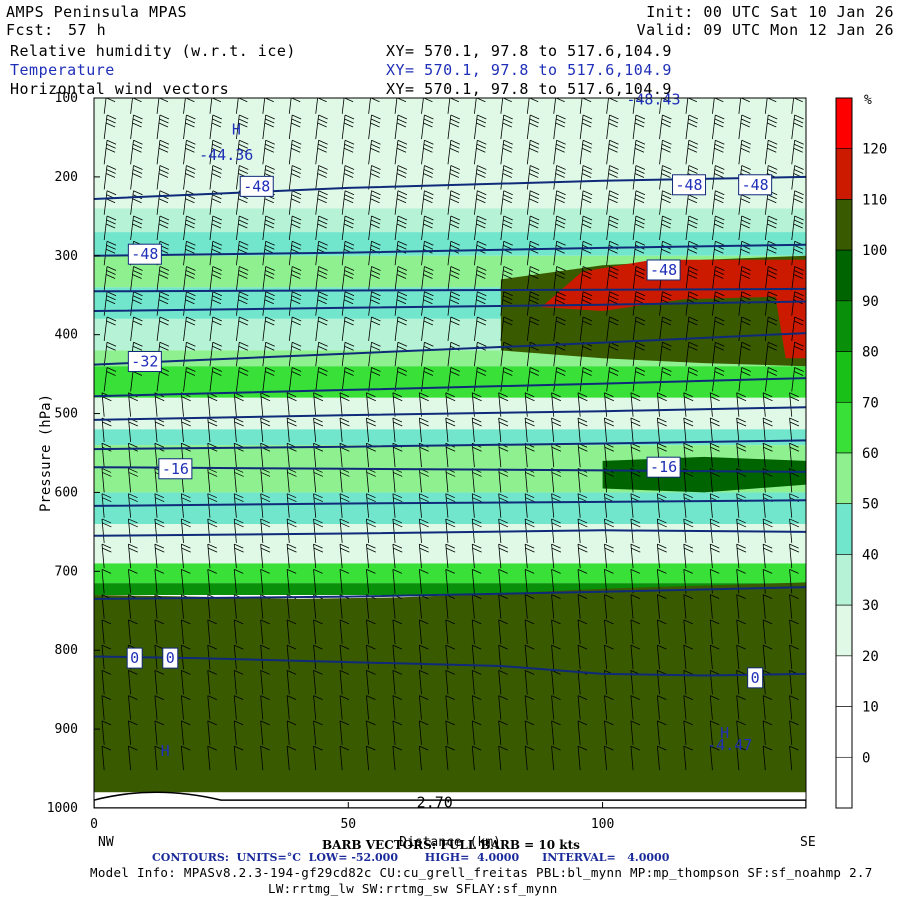 Image resolution: width=900 pixels, height=900 pixels. Describe the element at coordinates (66, 98) in the screenshot. I see `ytick-label: 100` at that location.